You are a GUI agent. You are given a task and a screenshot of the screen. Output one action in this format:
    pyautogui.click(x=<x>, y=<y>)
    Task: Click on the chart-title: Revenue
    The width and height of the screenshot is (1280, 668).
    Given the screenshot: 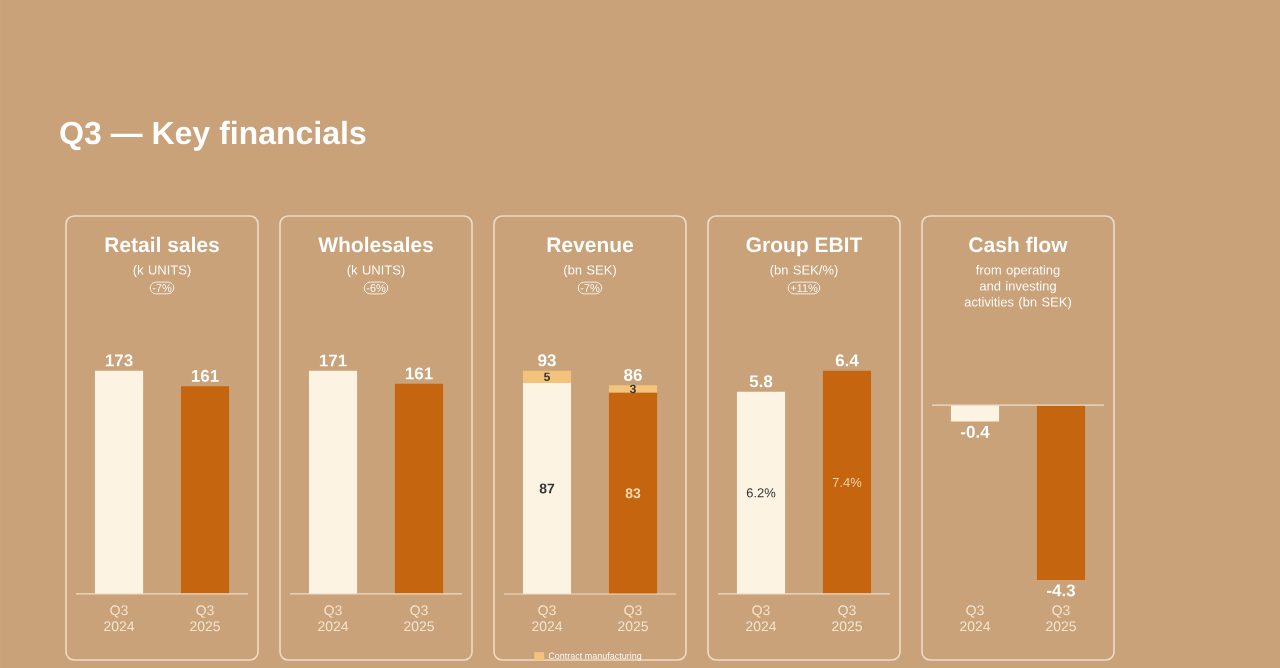 What is the action you would take?
    pyautogui.click(x=590, y=245)
    